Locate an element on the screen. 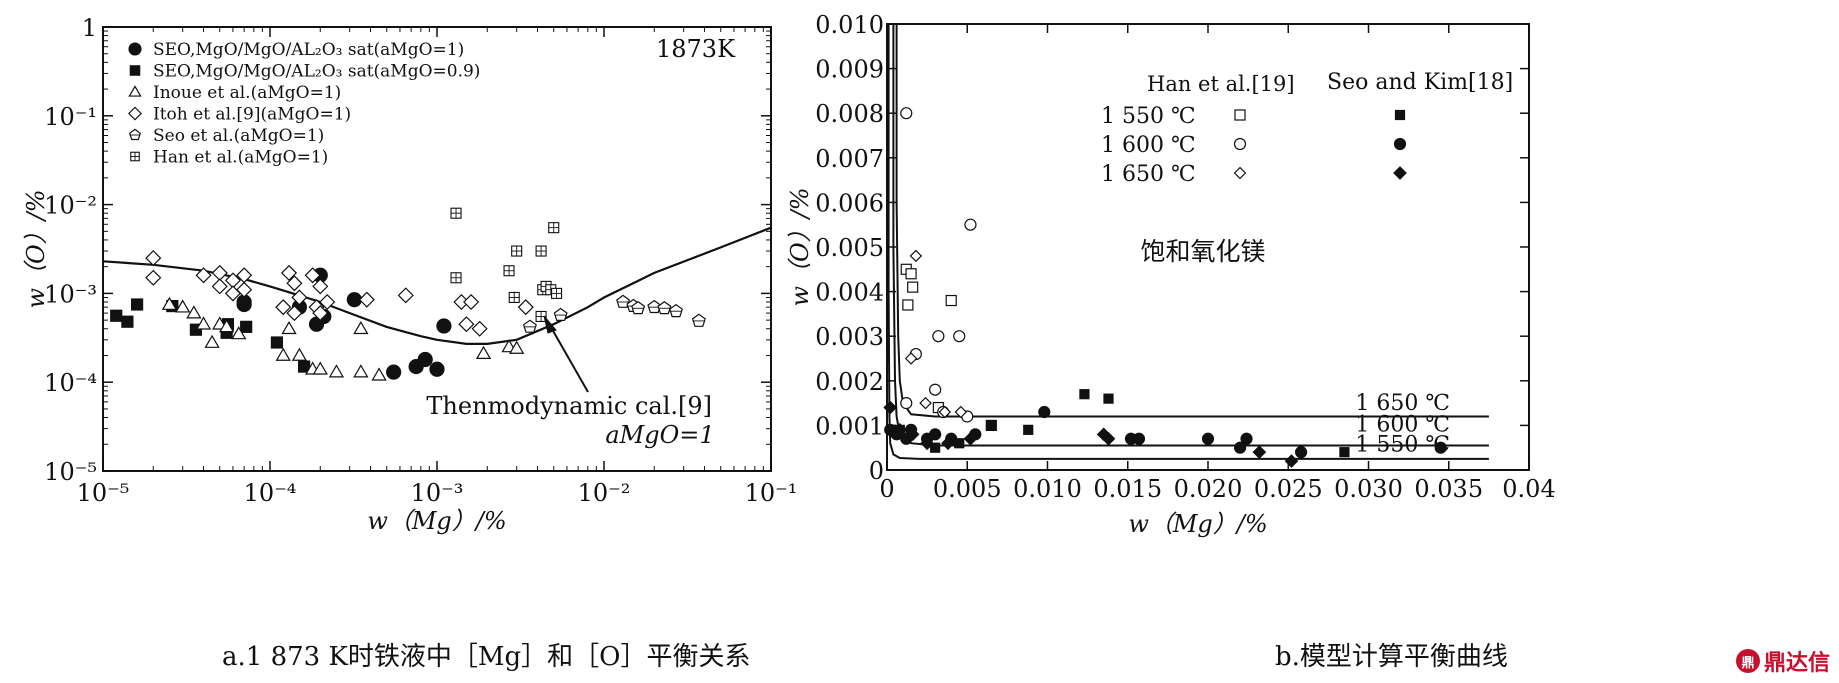 This screenshot has width=1839, height=683. x-axis-label: w（Mg）/% is located at coordinates (436, 521).